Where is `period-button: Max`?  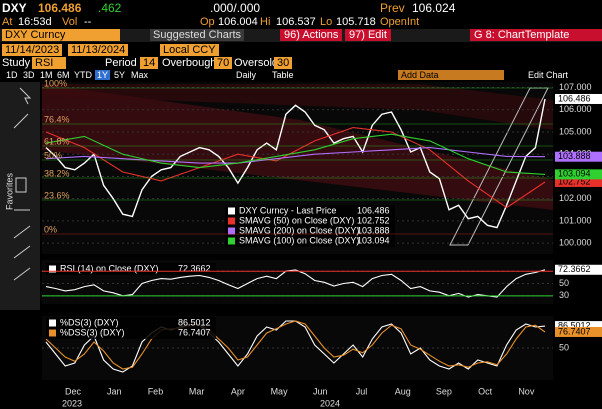 period-button: Max is located at coordinates (140, 75).